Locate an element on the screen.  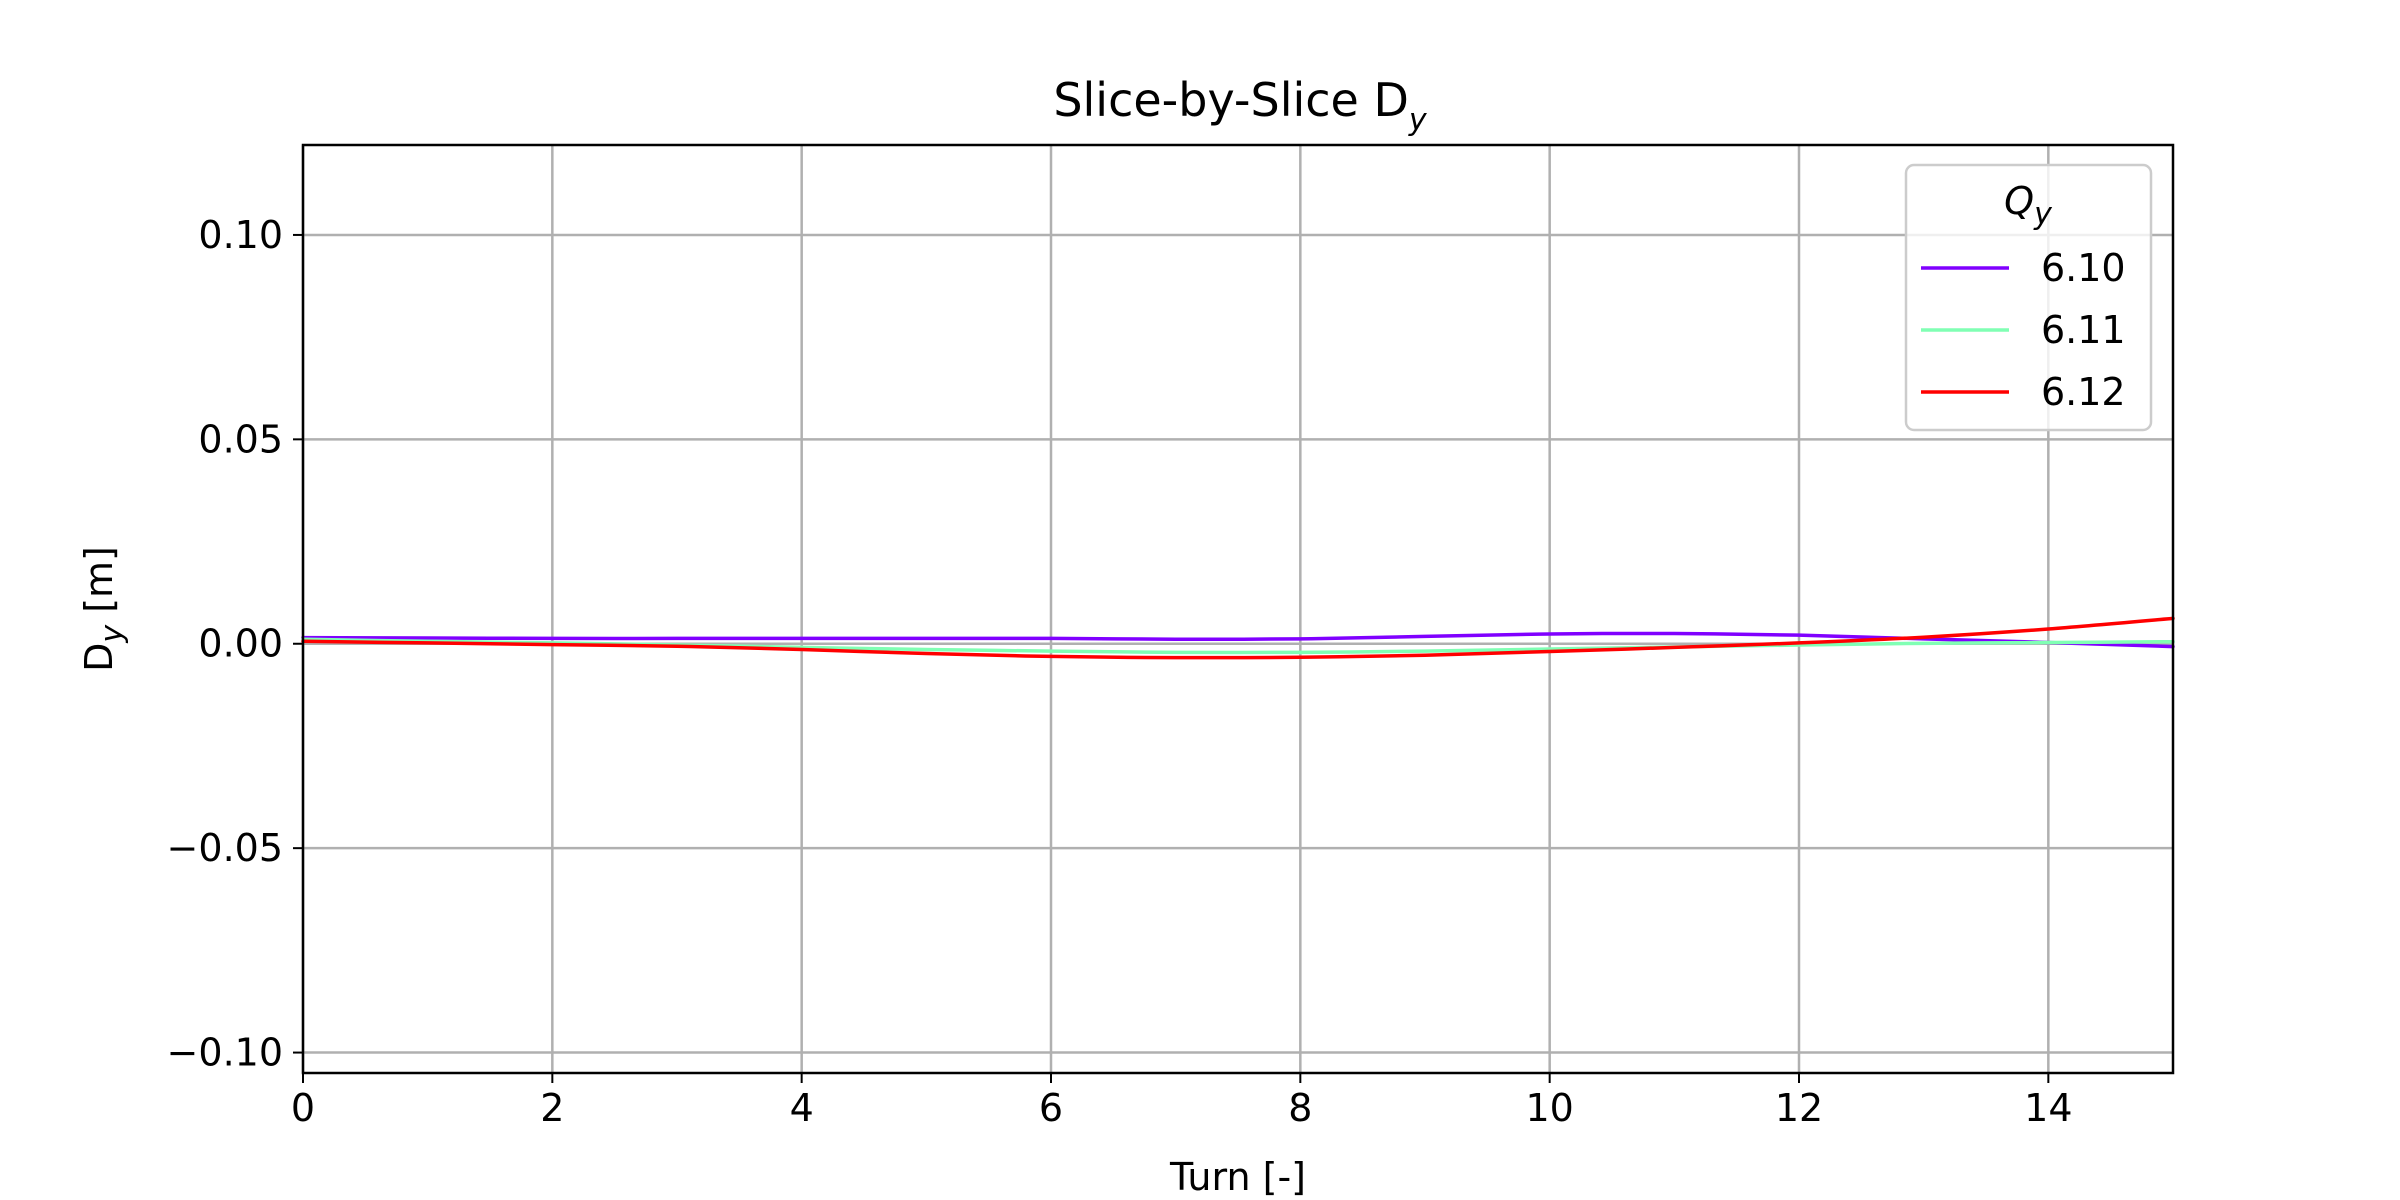
x-tick-label: 2 is located at coordinates (552, 1108).